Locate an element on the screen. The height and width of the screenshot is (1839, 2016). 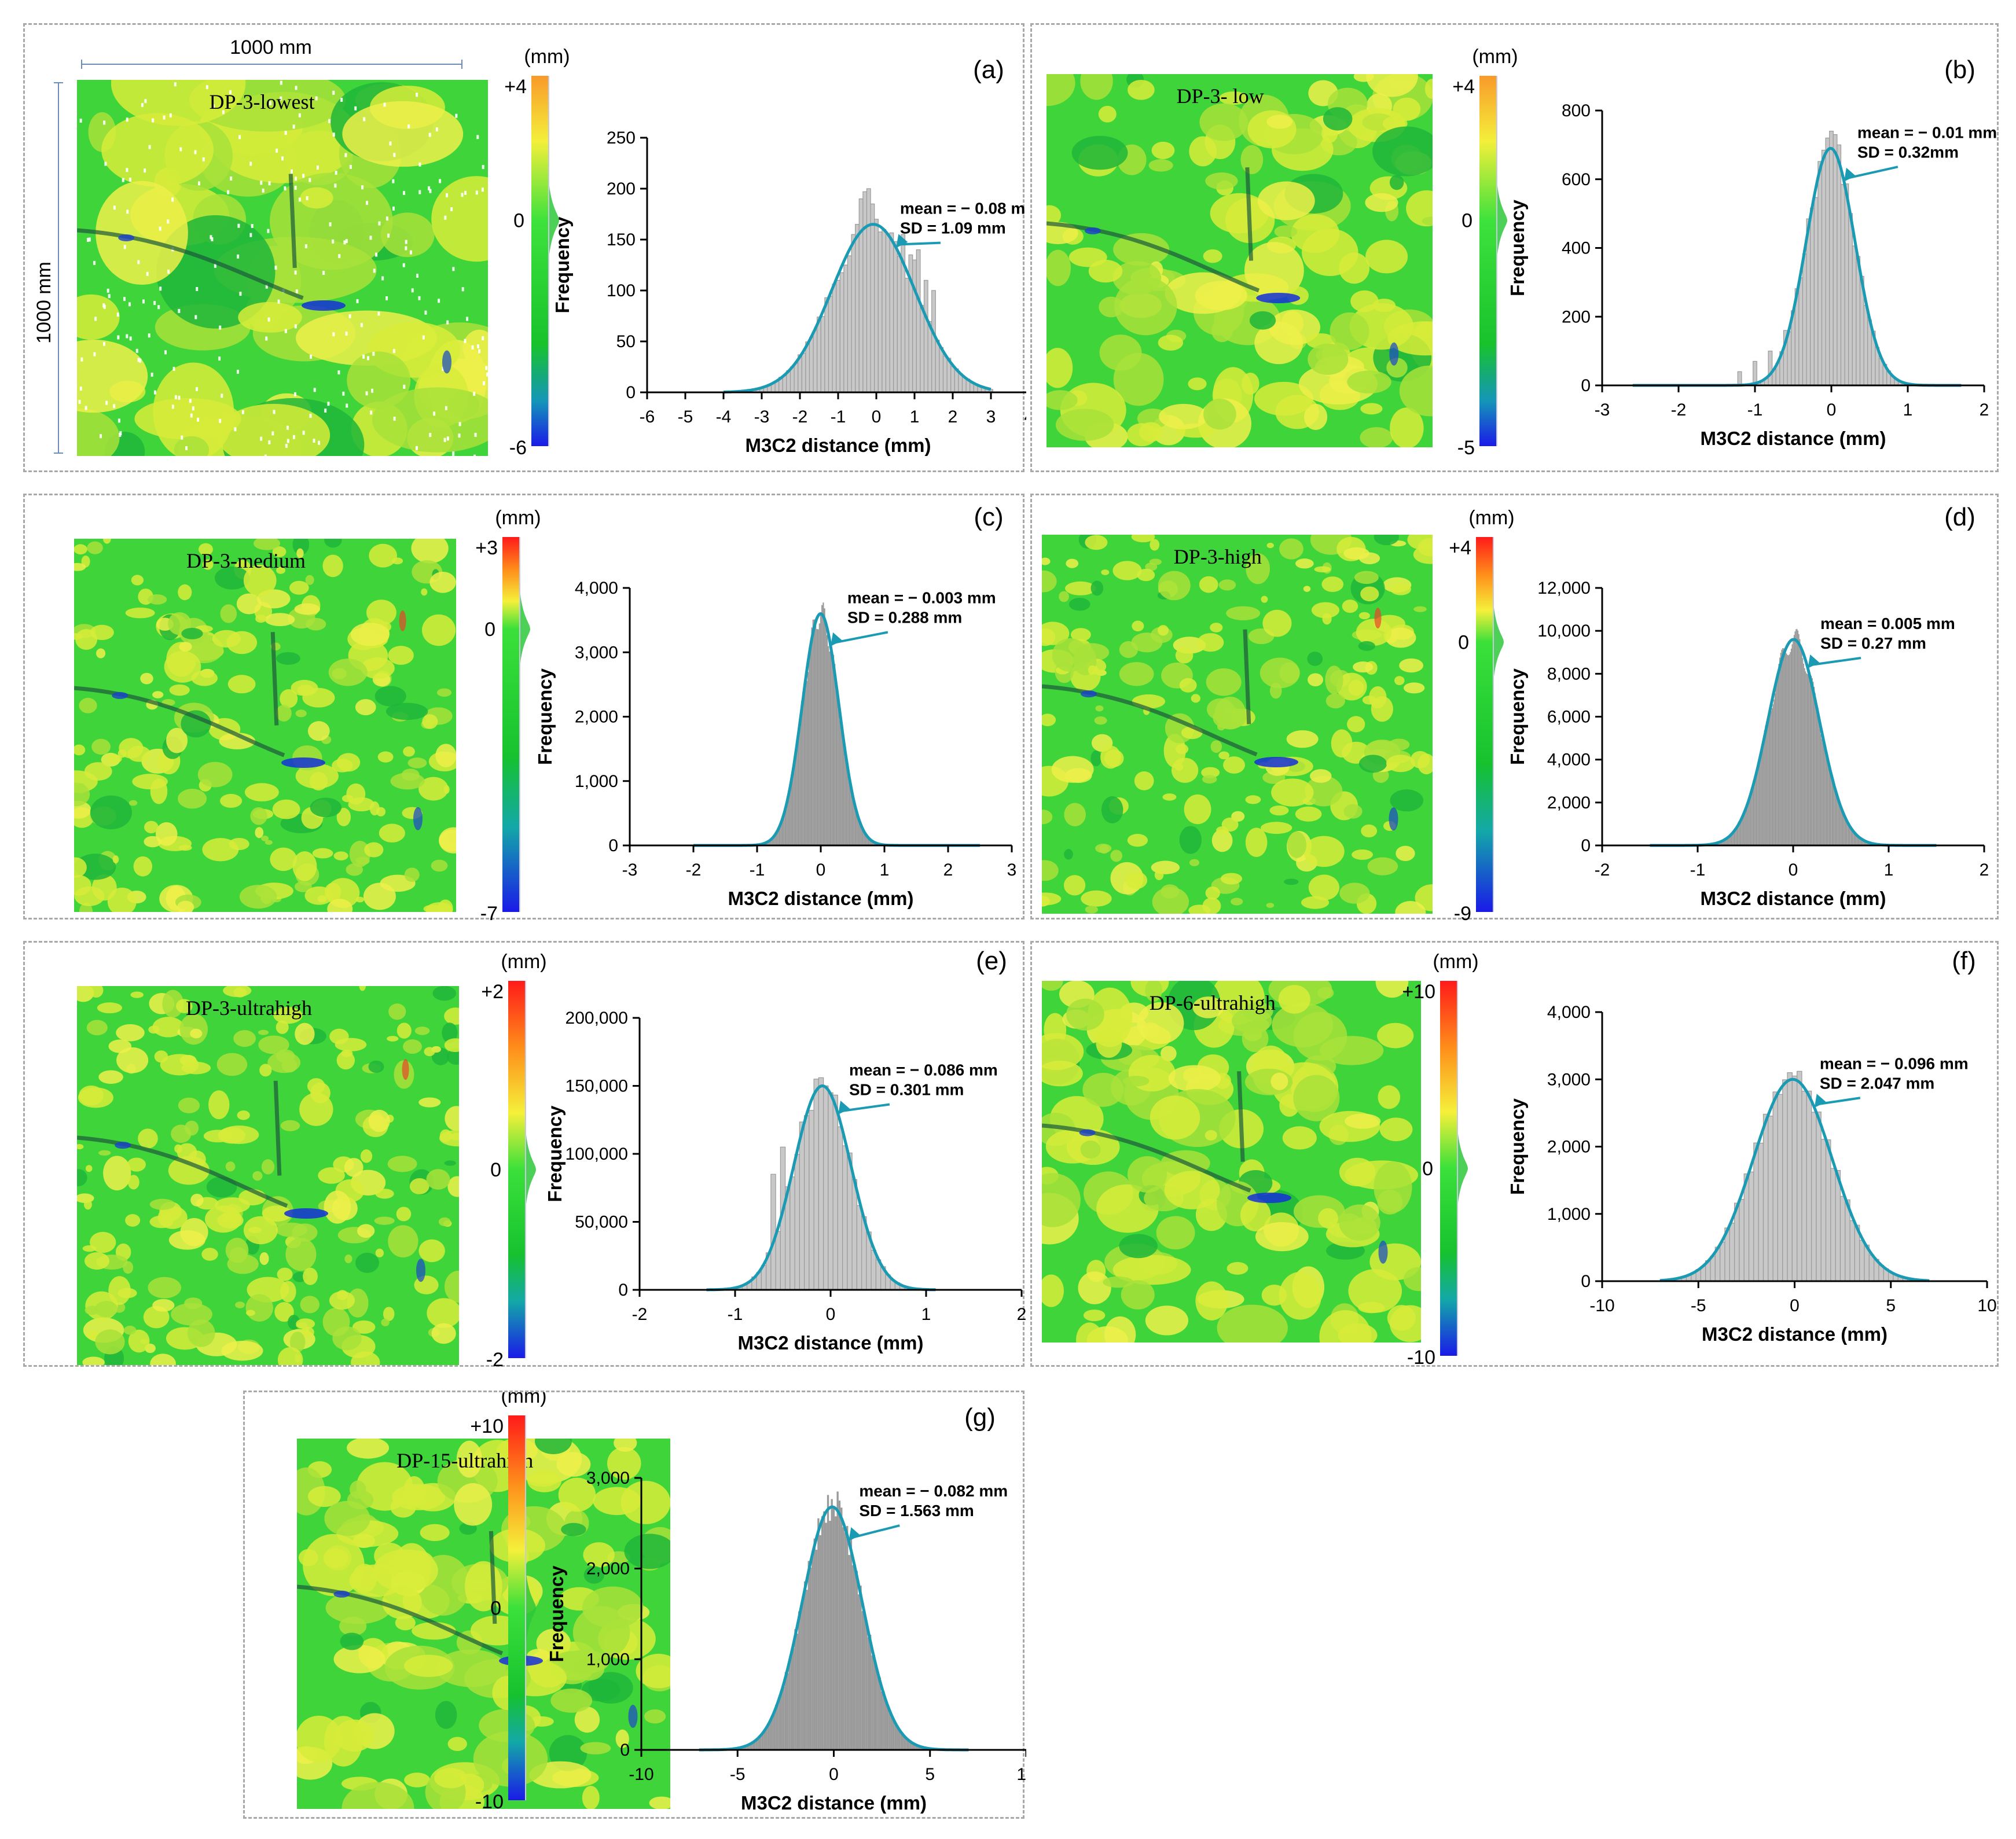
x-tick-label: -5 is located at coordinates (738, 1775).